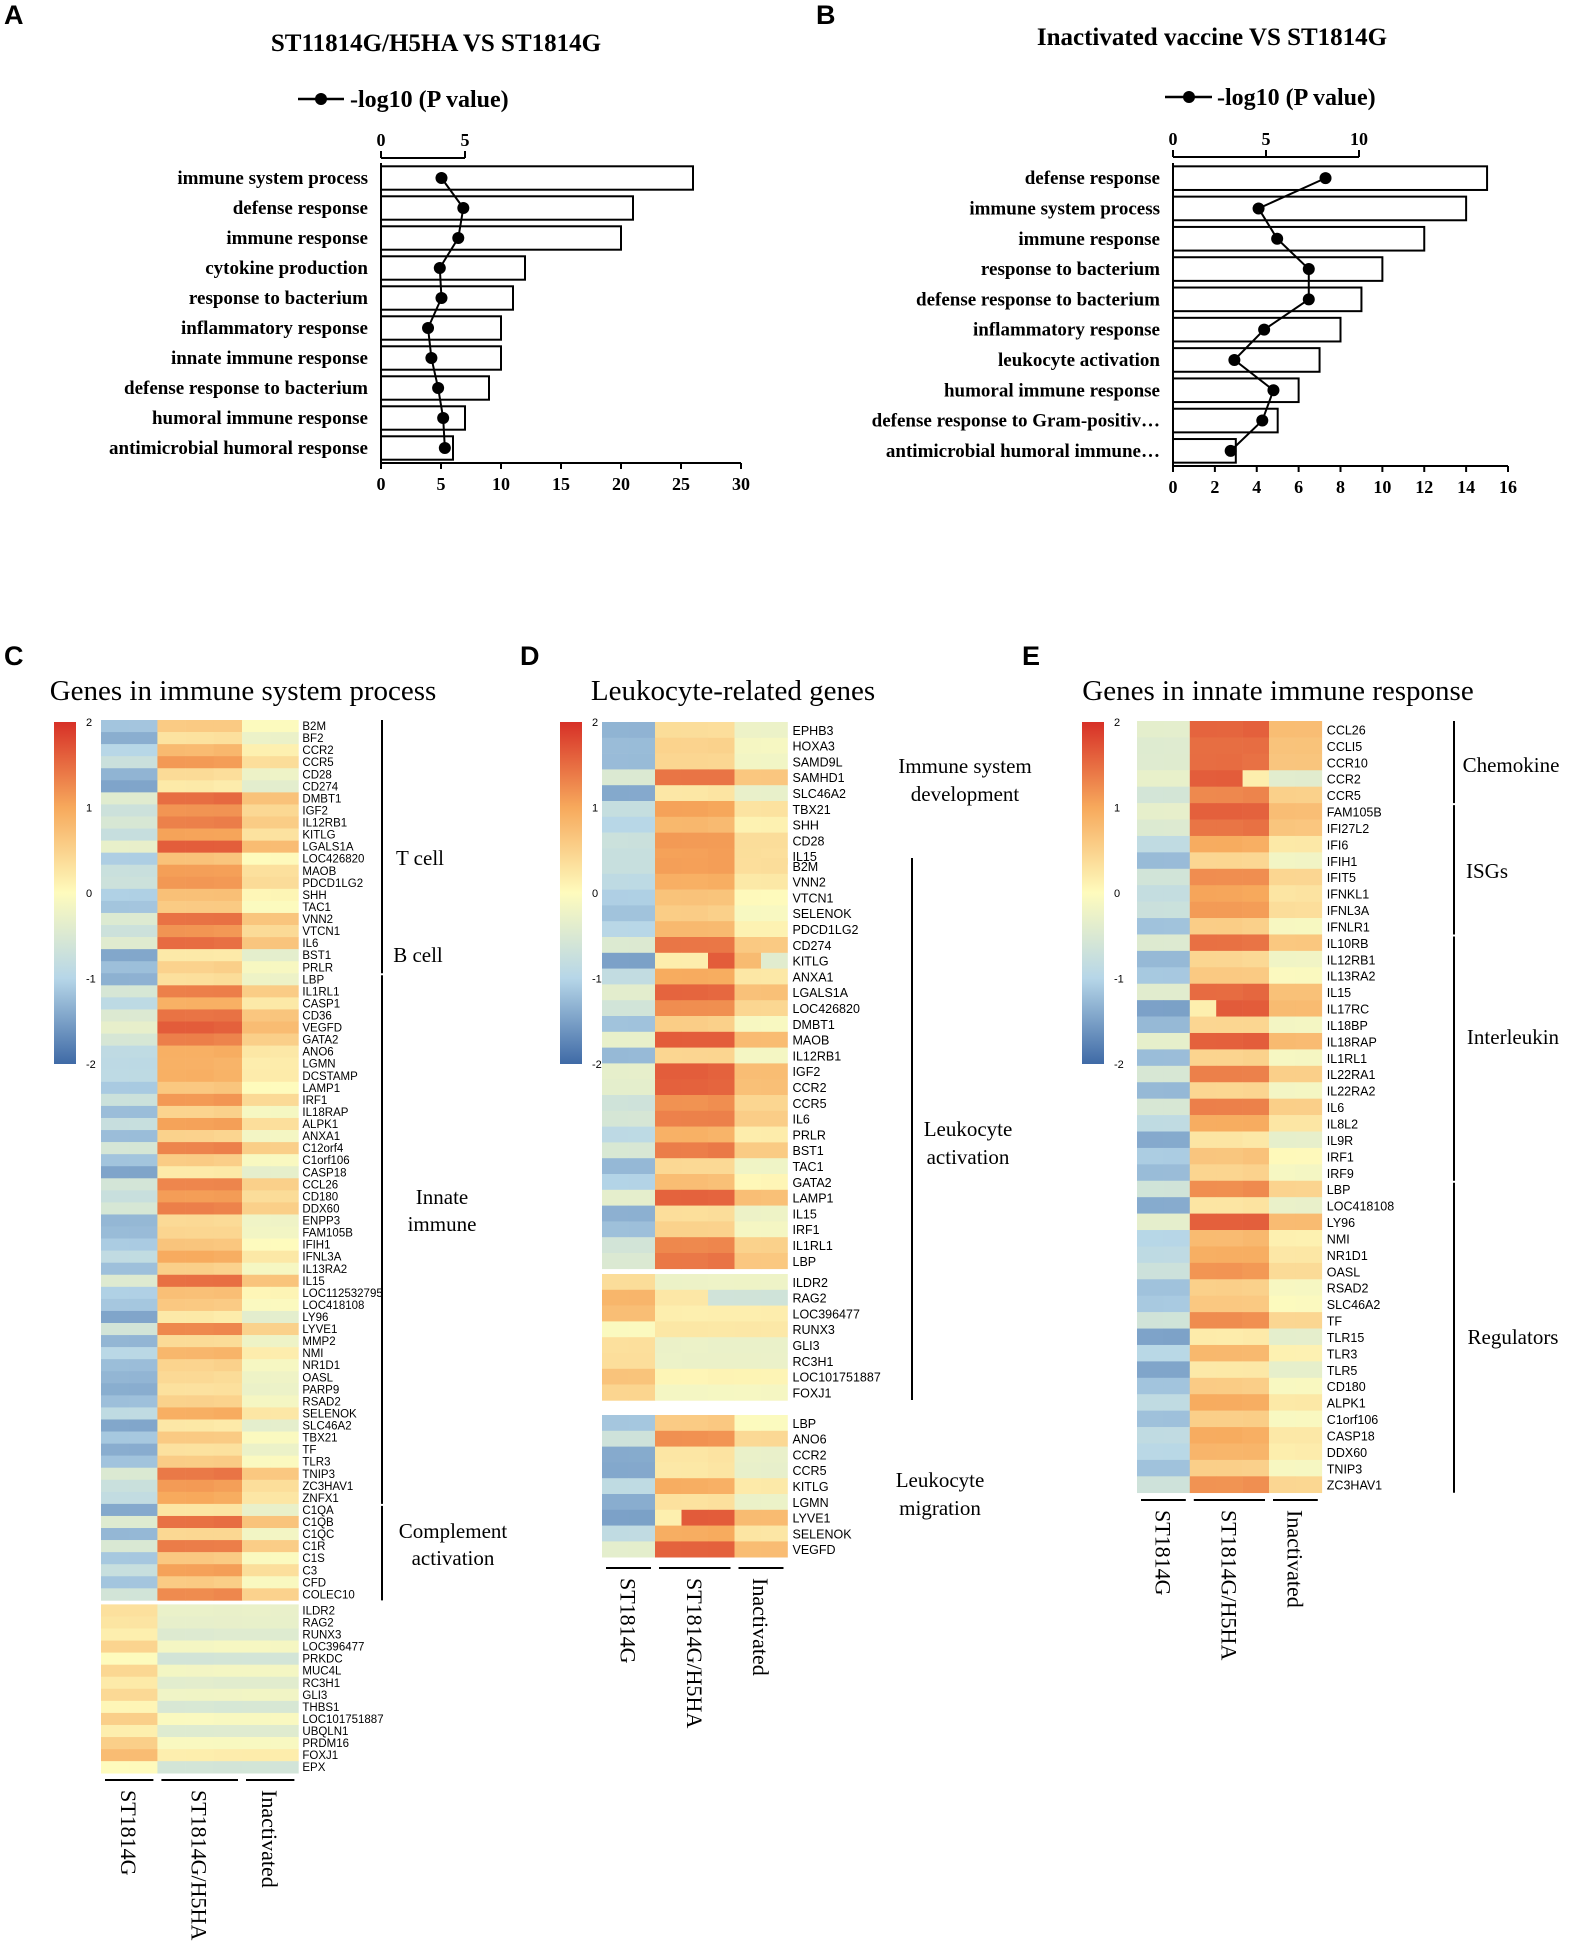 Image resolution: width=1569 pixels, height=1949 pixels. What do you see at coordinates (1344, 796) in the screenshot?
I see `heatmap-e-gene-label: CCR5` at bounding box center [1344, 796].